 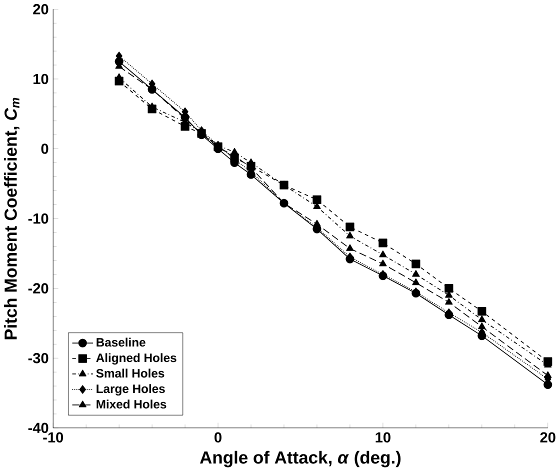 I want to click on x-axis-title: Angle of Attack, α (deg.), so click(x=300, y=459).